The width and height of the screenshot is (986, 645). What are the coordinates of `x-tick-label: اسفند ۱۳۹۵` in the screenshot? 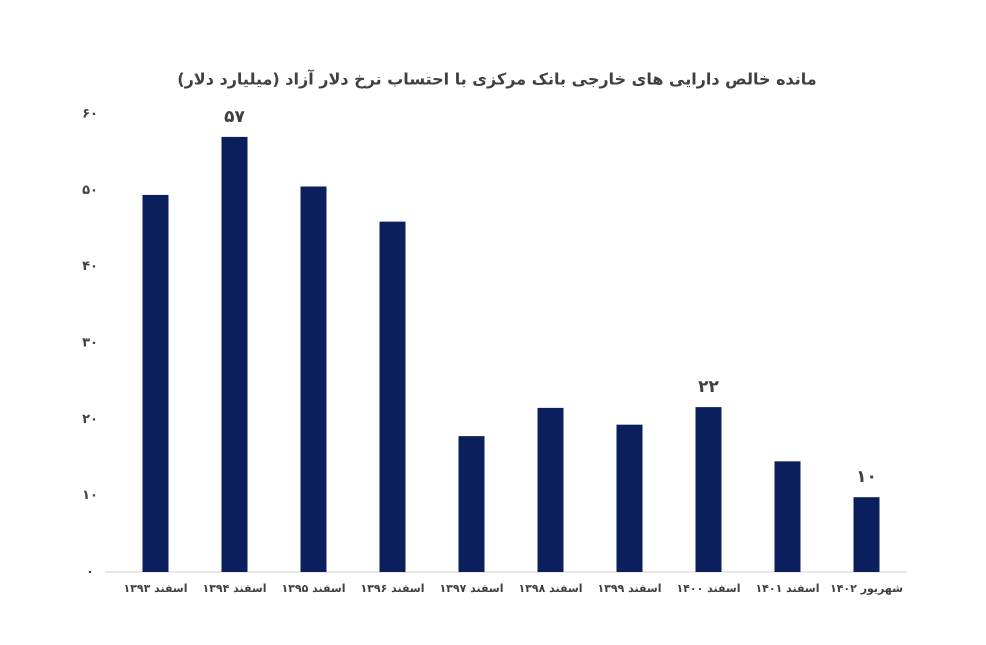 It's located at (313, 588).